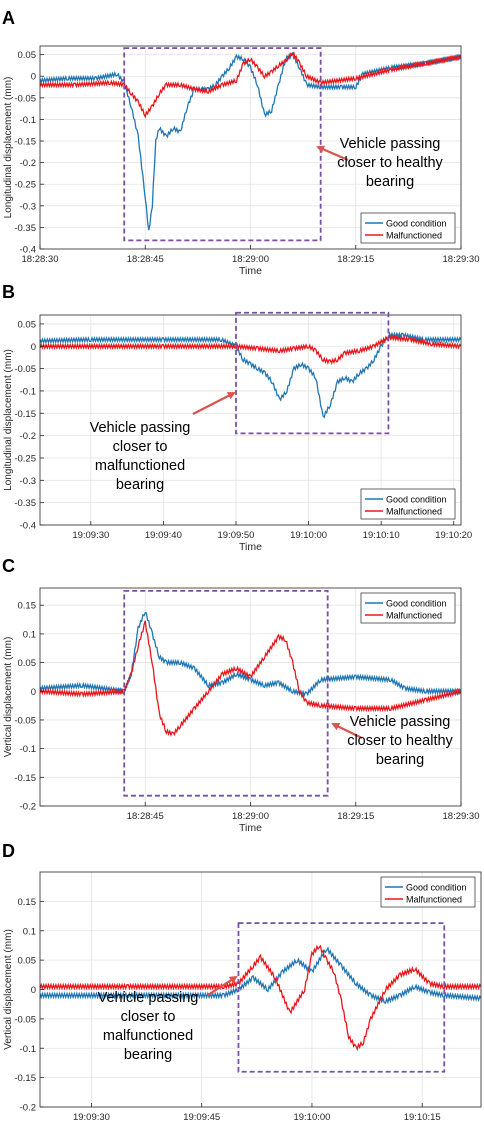 This screenshot has width=484, height=1121. What do you see at coordinates (235, 535) in the screenshot?
I see `x-tick-label: 19:09:50` at bounding box center [235, 535].